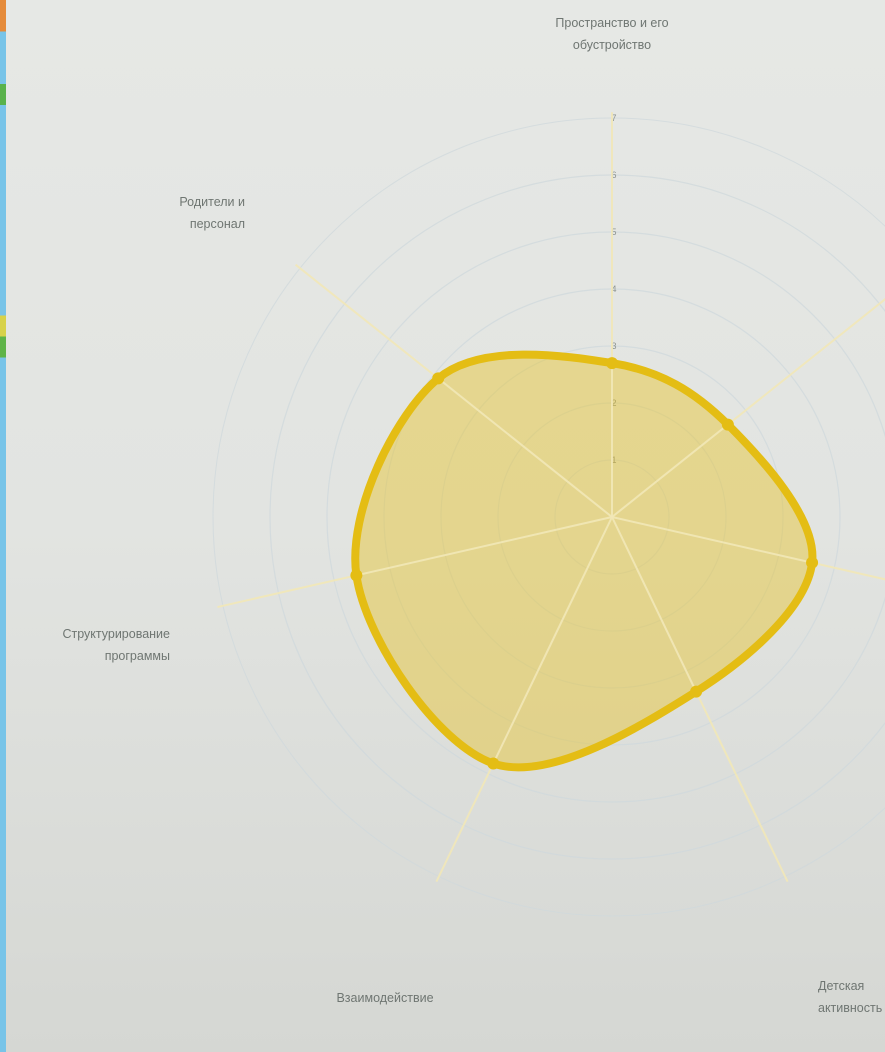 This screenshot has width=885, height=1052. I want to click on radial-tick-labels: 1 2 3 4 5 6 7, so click(613, 289).